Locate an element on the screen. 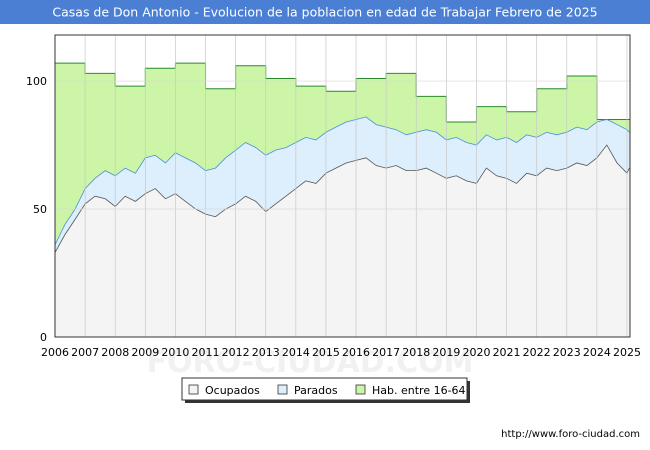 Image resolution: width=650 pixels, height=450 pixels. x-tick-label: 2024 is located at coordinates (597, 352).